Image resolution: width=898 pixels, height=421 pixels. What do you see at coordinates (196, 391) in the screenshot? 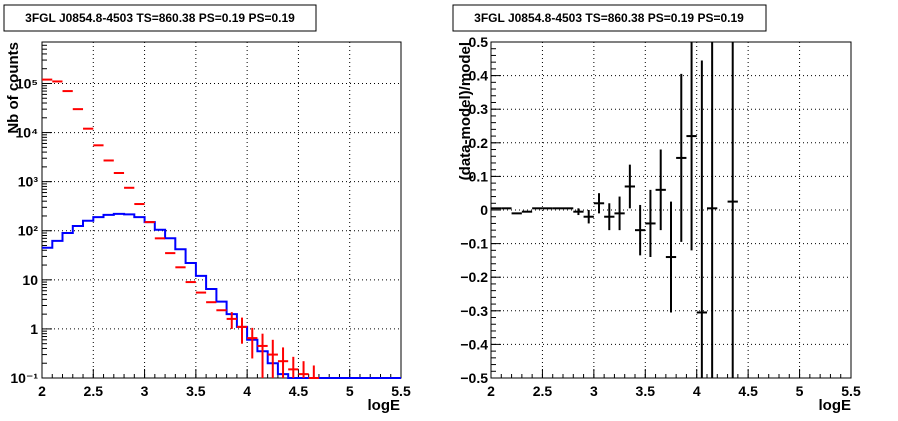
I see `counts-xtick-label: 3.5` at bounding box center [196, 391].